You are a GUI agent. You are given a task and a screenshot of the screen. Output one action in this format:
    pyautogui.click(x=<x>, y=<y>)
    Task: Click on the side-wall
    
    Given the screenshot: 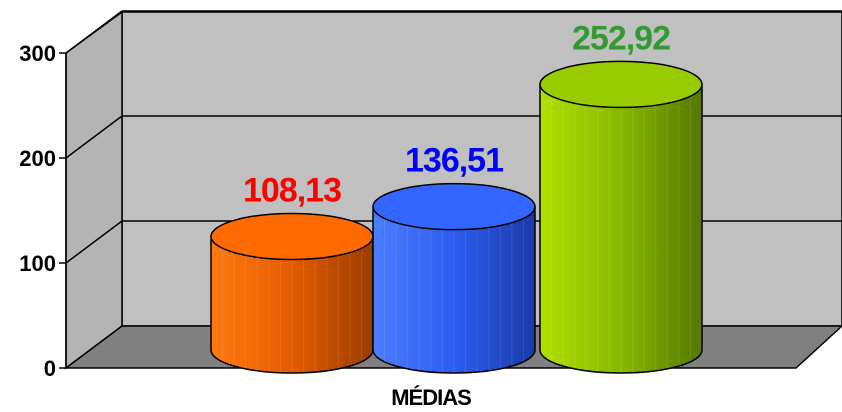 What is the action you would take?
    pyautogui.click(x=94, y=190)
    